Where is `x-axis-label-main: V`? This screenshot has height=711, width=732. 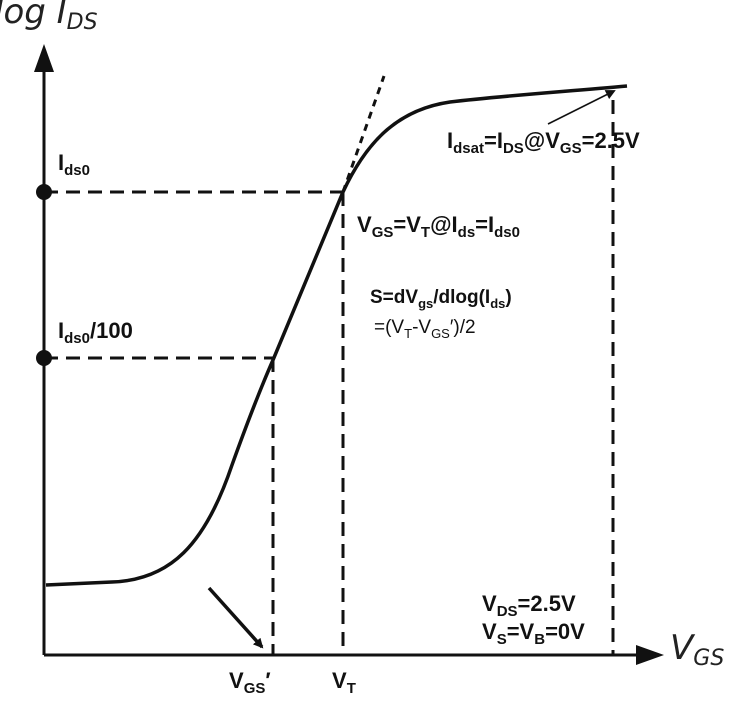 x-axis-label-main: V is located at coordinates (682, 648).